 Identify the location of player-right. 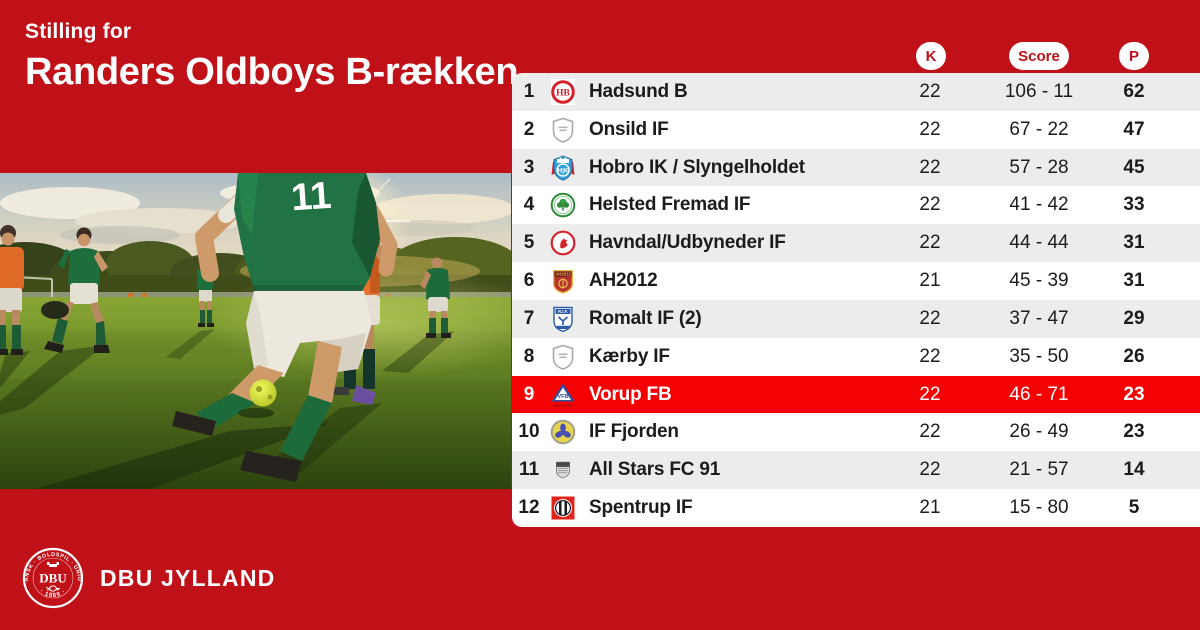
(435, 297).